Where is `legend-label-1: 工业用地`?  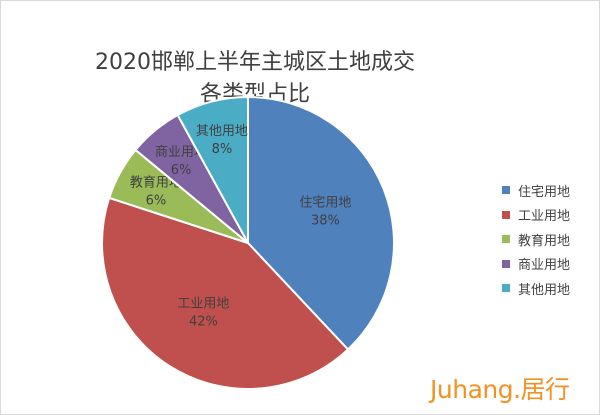
legend-label-1: 工业用地 is located at coordinates (544, 217).